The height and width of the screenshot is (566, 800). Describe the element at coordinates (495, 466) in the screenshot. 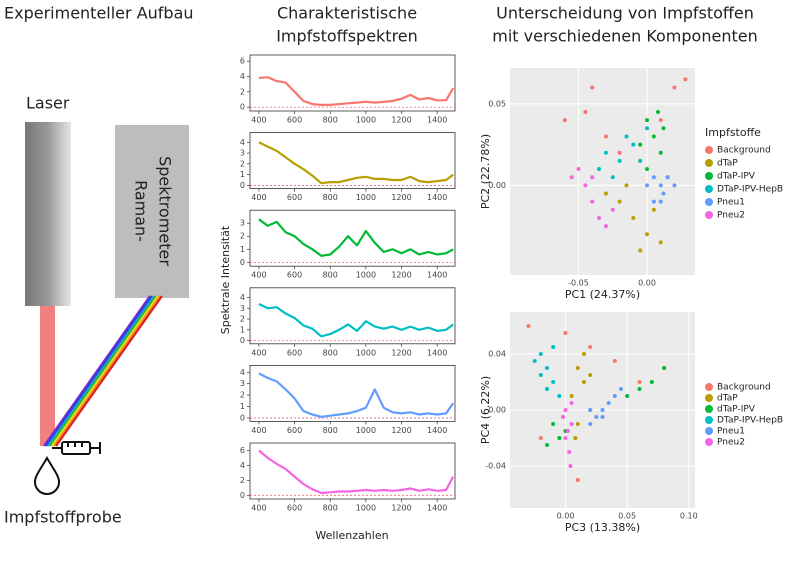

I see `y-tick-label: -0.04` at that location.